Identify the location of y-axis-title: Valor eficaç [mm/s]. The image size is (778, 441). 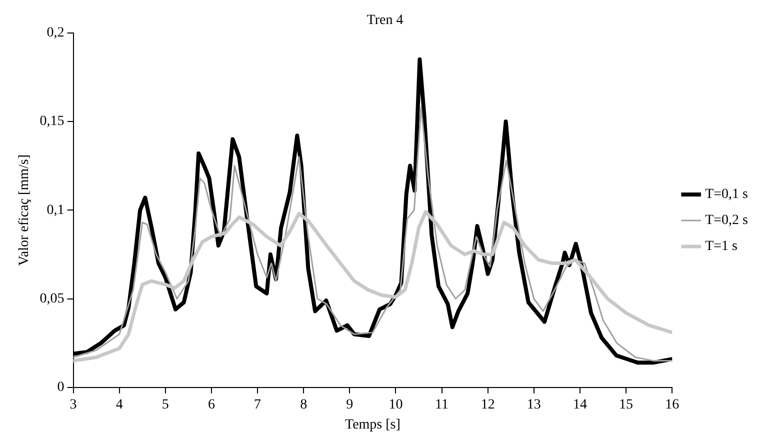
(24, 210).